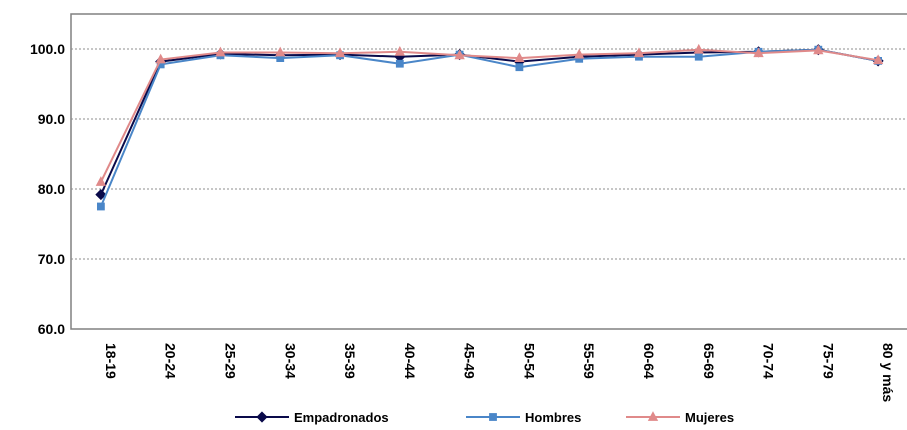 This screenshot has width=907, height=430. Describe the element at coordinates (410, 361) in the screenshot. I see `x-tick-label: 40-44` at that location.